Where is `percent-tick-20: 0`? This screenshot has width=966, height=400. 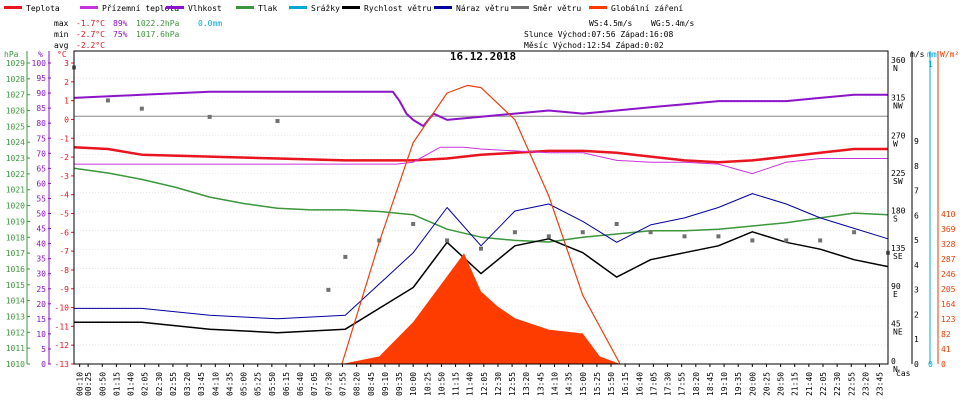 percent-tick-20: 0 is located at coordinates (43, 364).